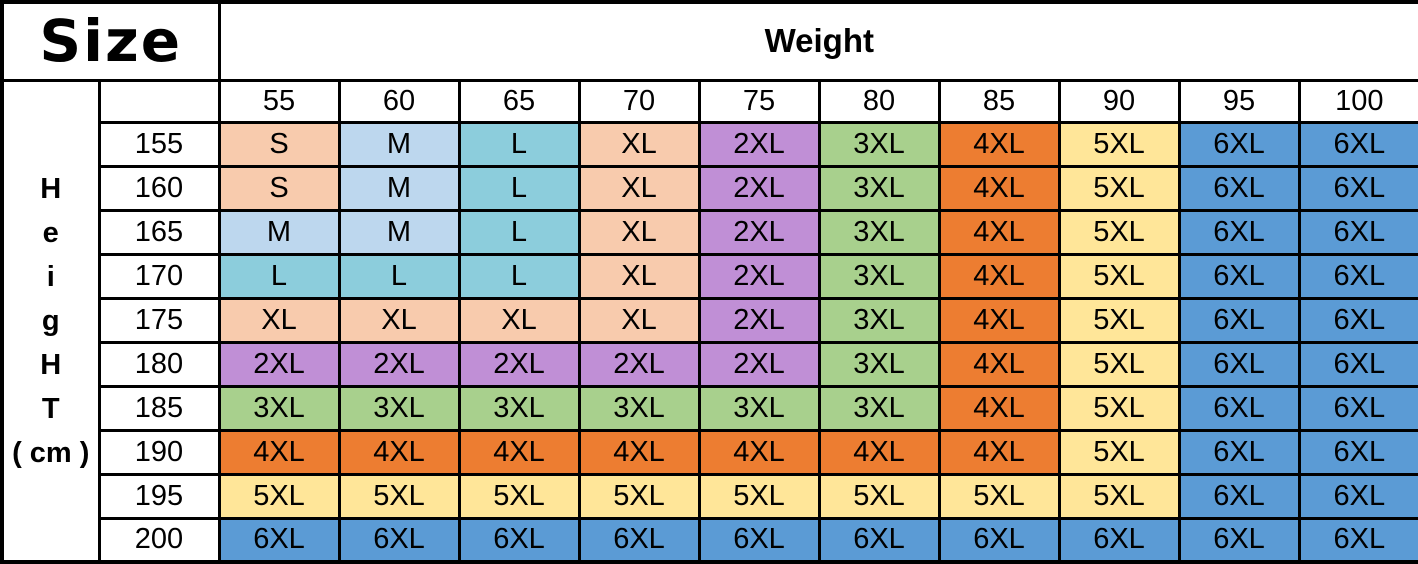 The image size is (1418, 564). What do you see at coordinates (710, 496) in the screenshot?
I see `size-row: 195 5XL 5XL 5XL 5XL 5XL 5XL 5XL 5XL 6XL 6XL` at bounding box center [710, 496].